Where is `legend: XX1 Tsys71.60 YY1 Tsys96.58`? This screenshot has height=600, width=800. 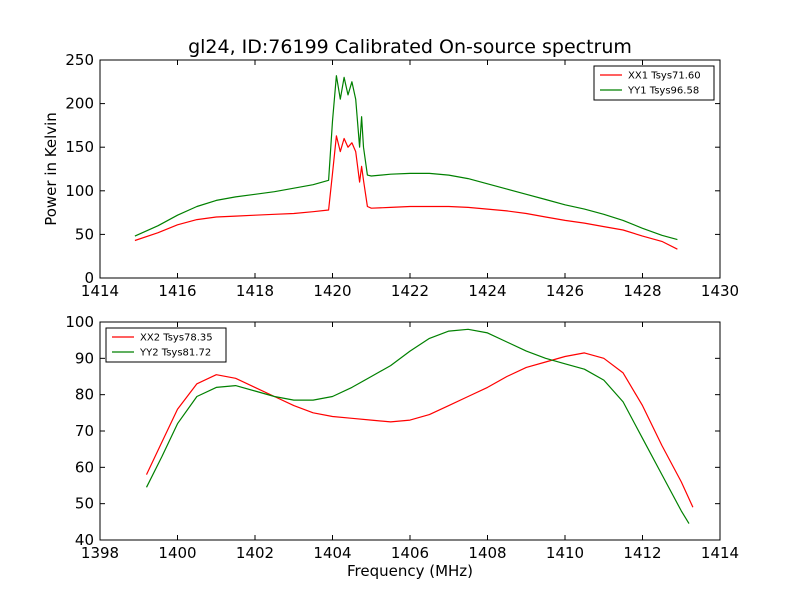 legend: XX1 Tsys71.60 YY1 Tsys96.58 is located at coordinates (654, 83).